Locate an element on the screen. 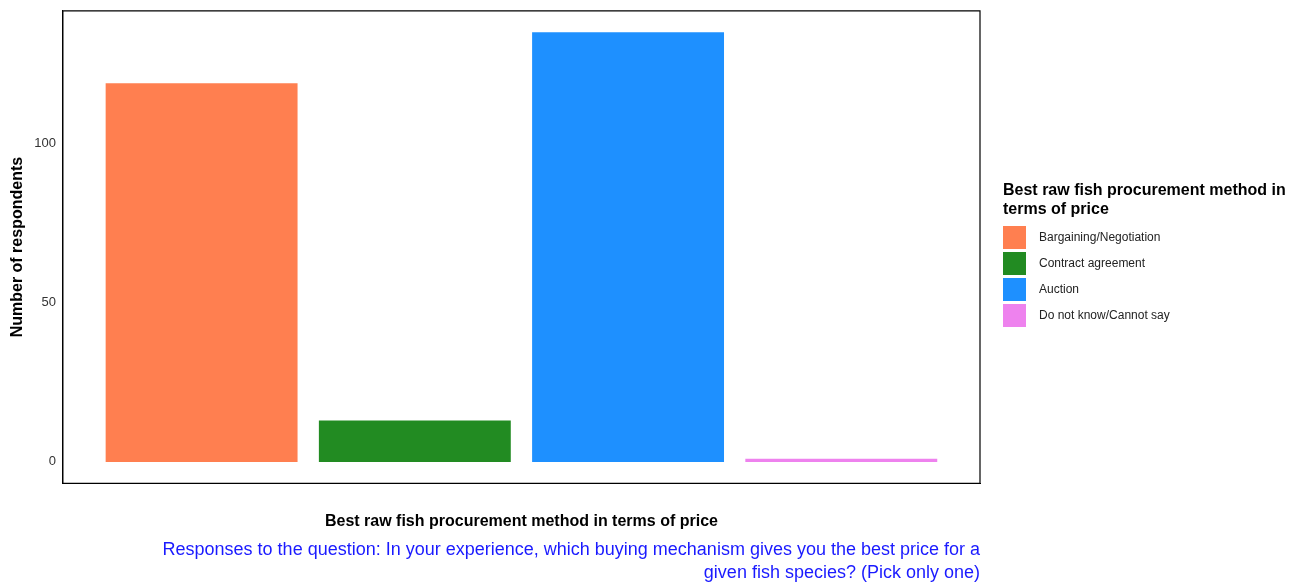  legend-label: Contract agreement is located at coordinates (1092, 263).